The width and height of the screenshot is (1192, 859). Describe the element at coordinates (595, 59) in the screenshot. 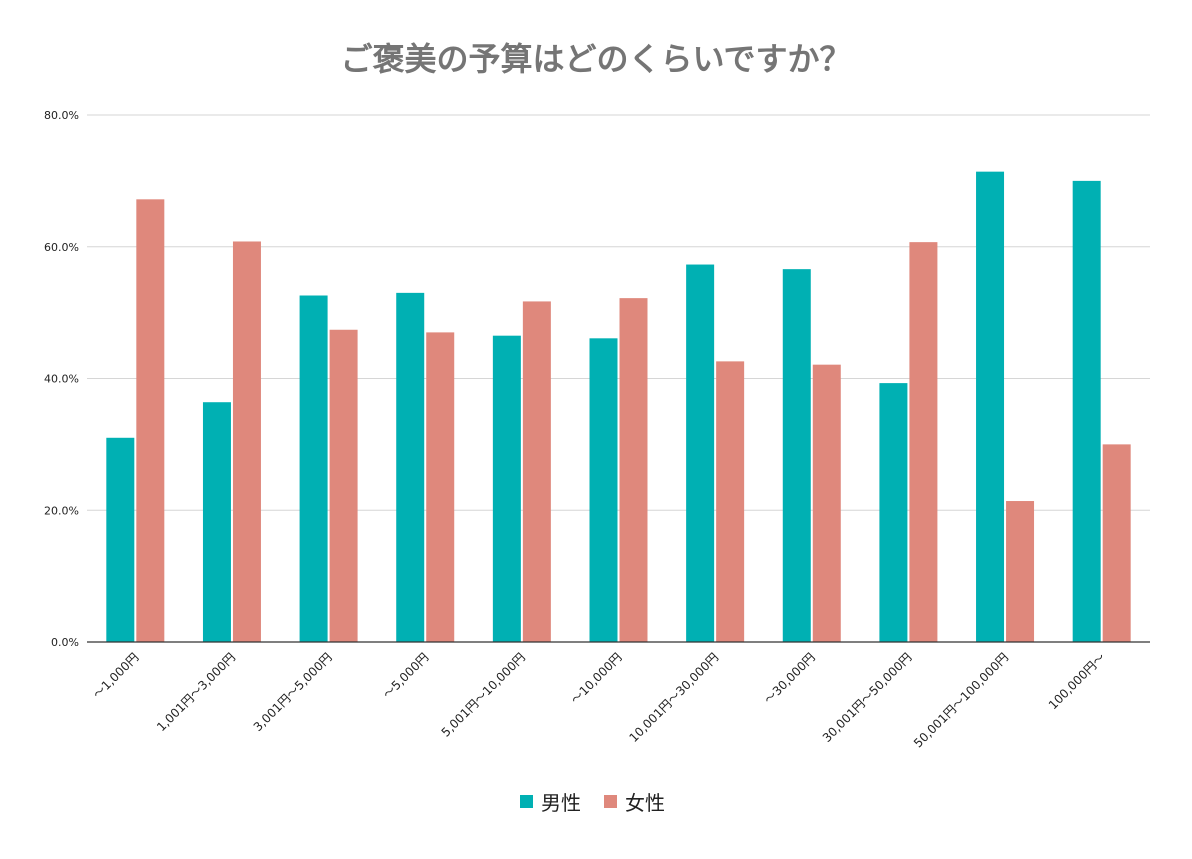

I see `chart-title: ご褒美の予算はどのくらいですか？` at that location.